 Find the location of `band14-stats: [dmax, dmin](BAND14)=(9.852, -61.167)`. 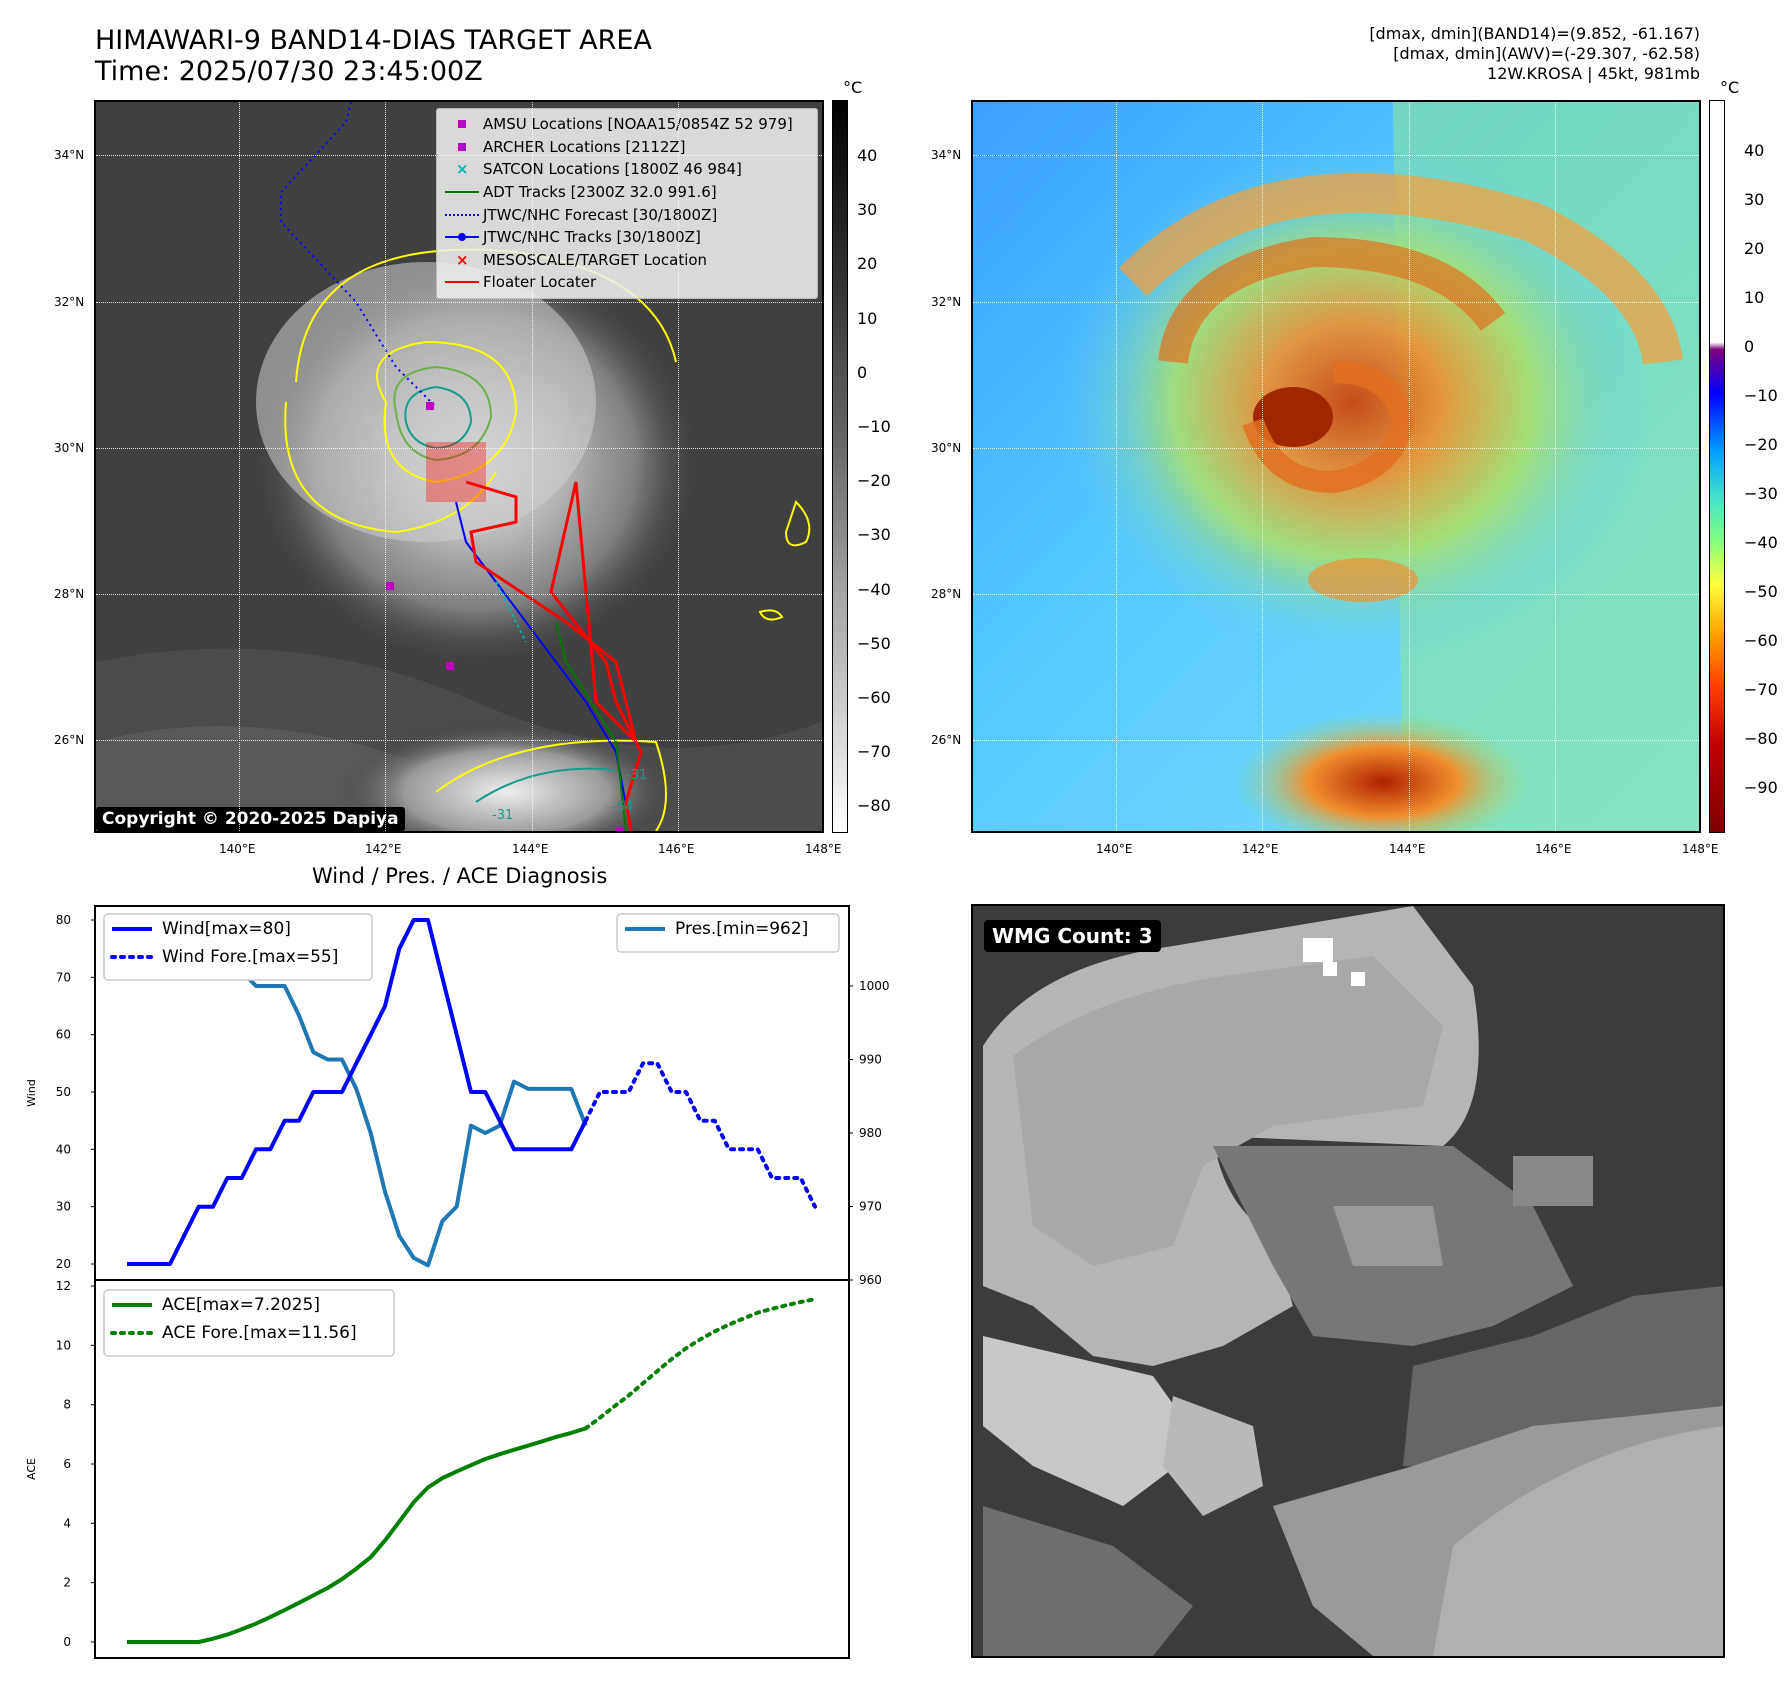

band14-stats: [dmax, dmin](BAND14)=(9.852, -61.167) is located at coordinates (1534, 33).